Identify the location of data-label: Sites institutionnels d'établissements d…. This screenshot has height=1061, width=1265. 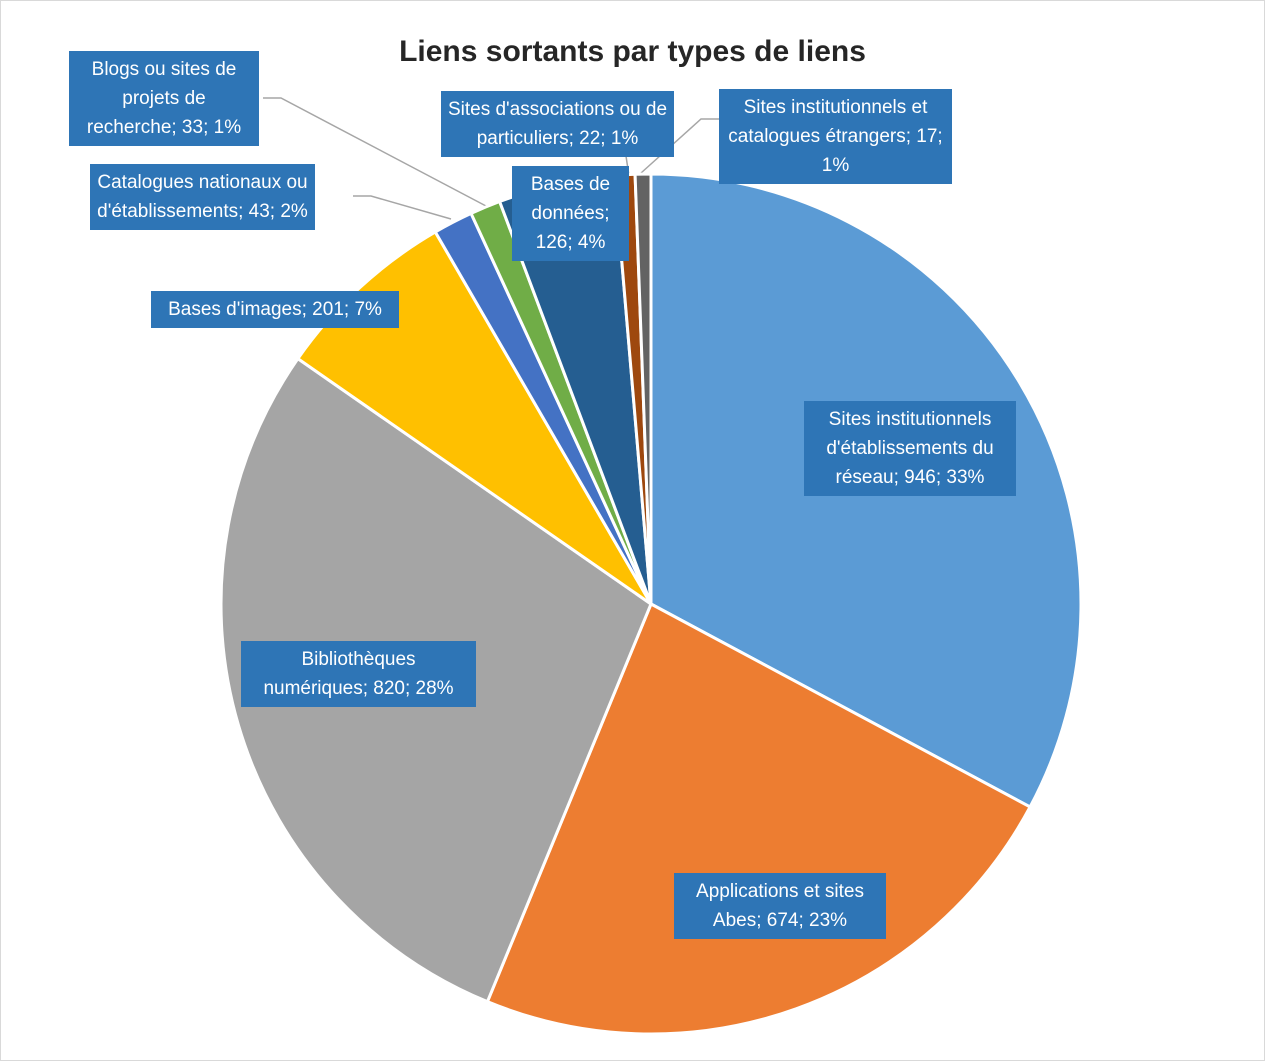
(910, 448).